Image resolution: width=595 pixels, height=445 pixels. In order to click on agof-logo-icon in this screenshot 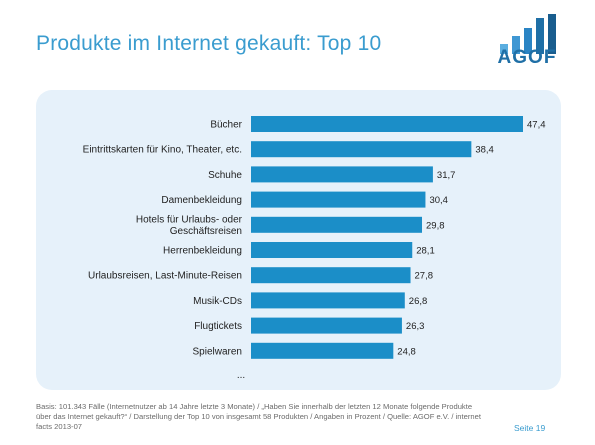, I will do `click(528, 34)`.